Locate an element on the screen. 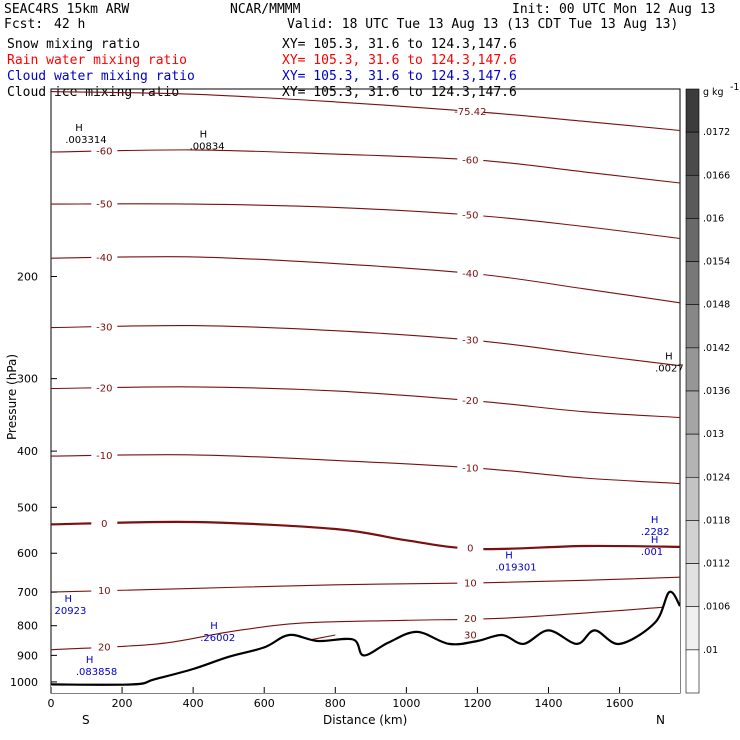 This screenshot has width=740, height=740. x-tick-label: 400 is located at coordinates (193, 703).